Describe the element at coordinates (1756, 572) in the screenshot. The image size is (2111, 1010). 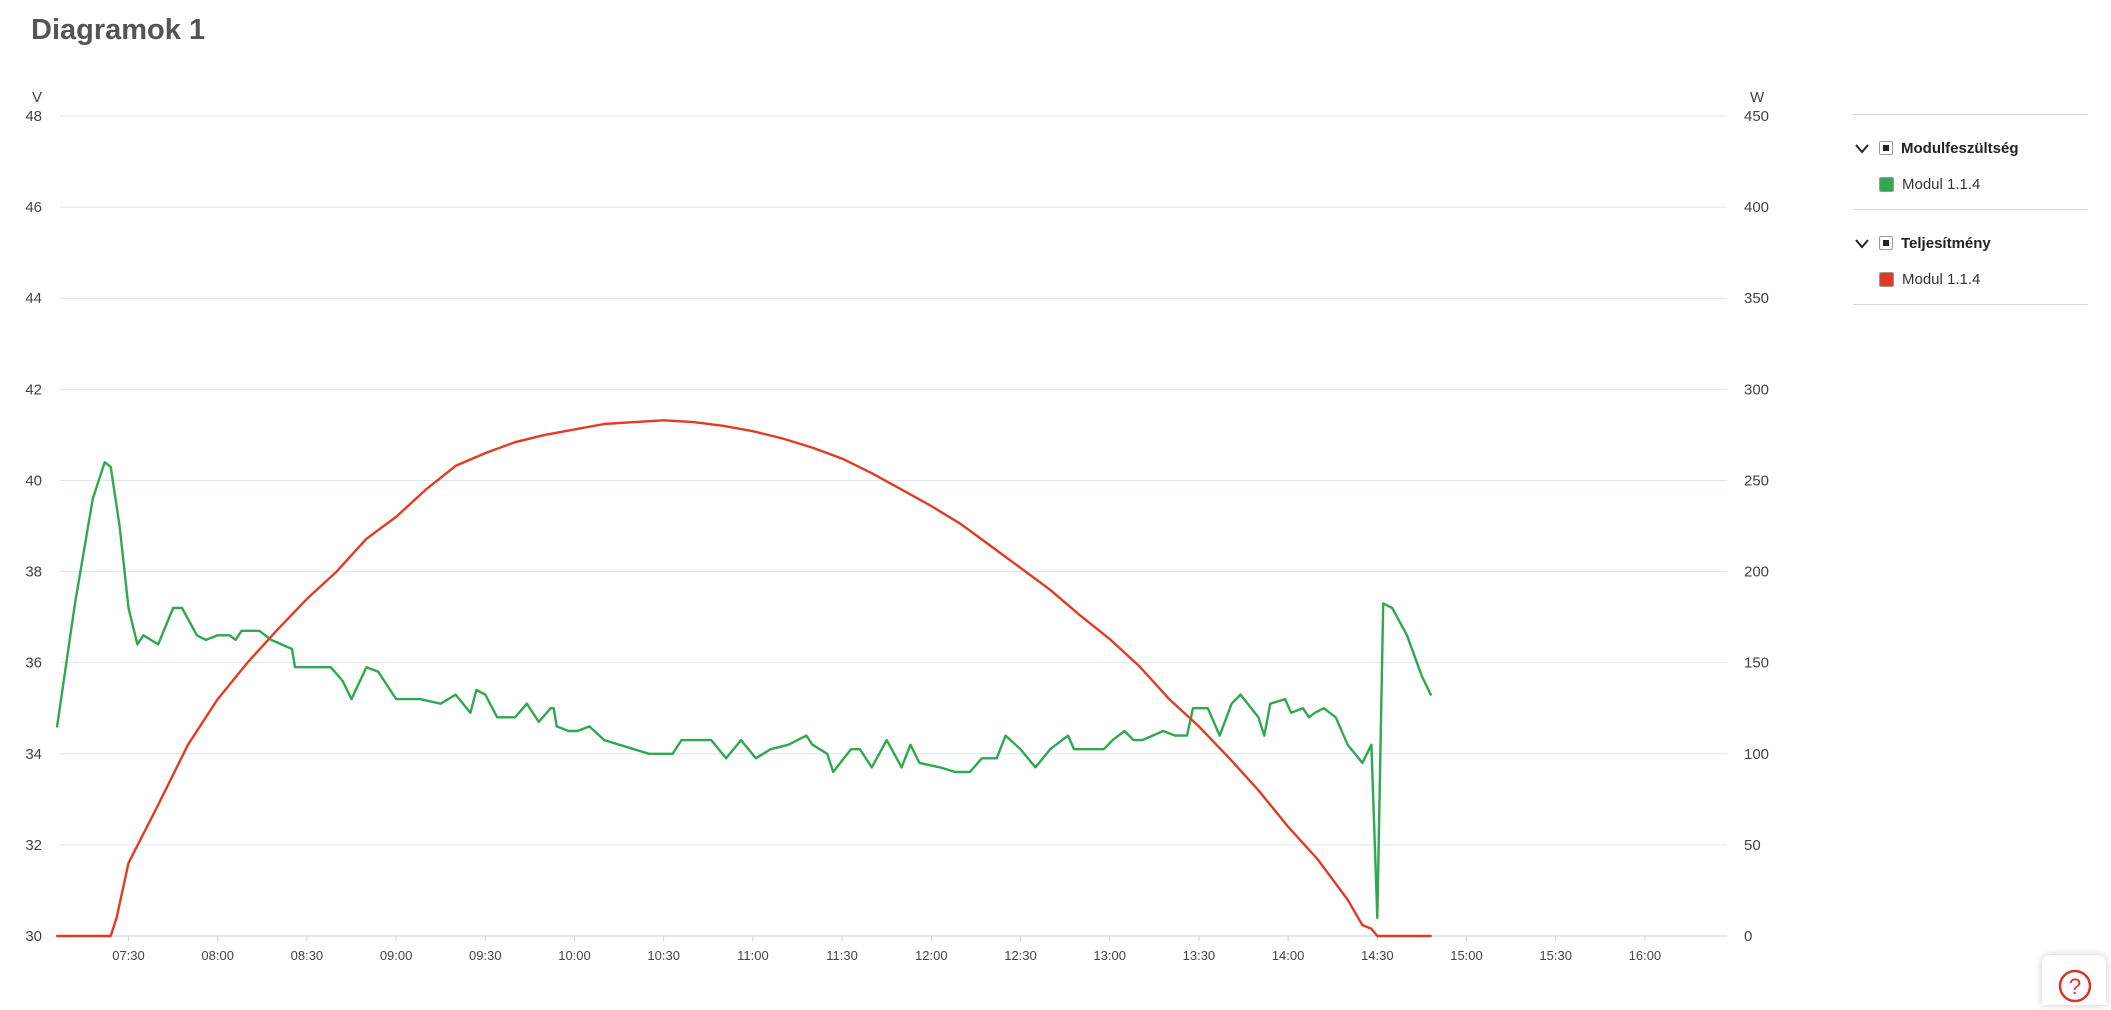
I see `y-right-tick-label: 200` at that location.